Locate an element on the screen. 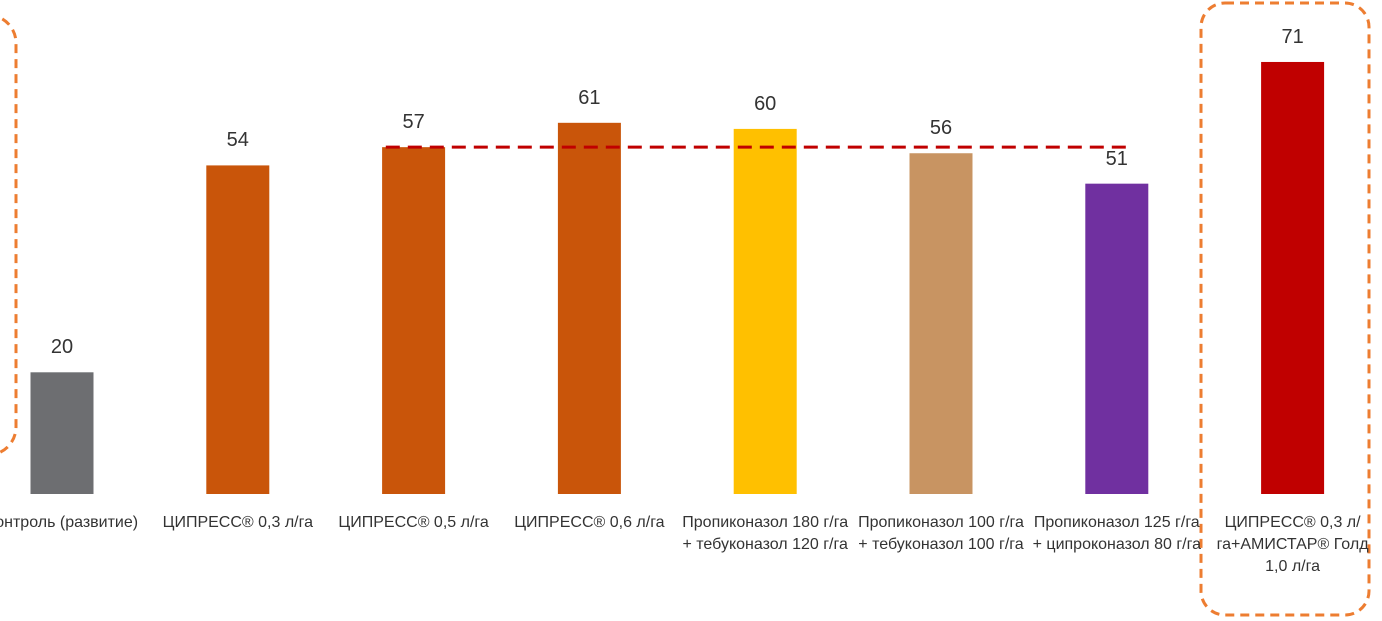 The height and width of the screenshot is (621, 1382). x-tick-label: ЦИПРЕСС® 0,6 л/га is located at coordinates (589, 522).